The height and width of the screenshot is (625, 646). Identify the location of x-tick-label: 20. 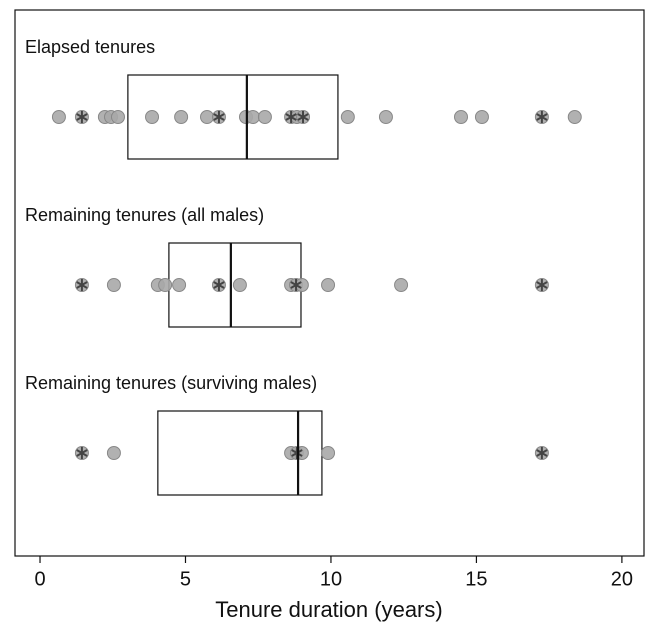
(622, 579).